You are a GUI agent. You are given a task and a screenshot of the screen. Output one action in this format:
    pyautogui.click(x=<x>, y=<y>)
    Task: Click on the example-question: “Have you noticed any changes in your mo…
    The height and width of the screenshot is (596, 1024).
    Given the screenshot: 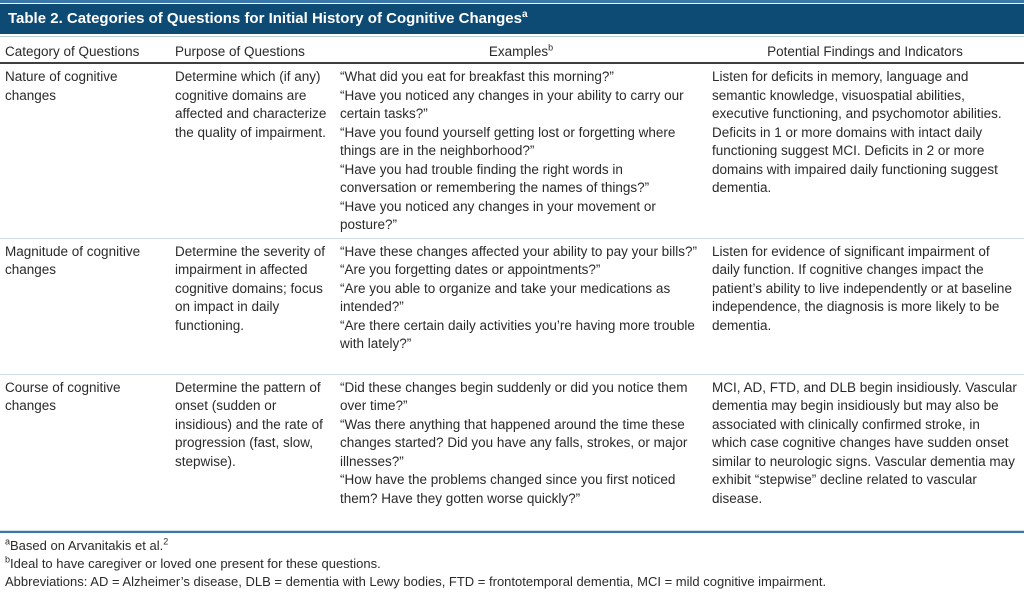 What is the action you would take?
    pyautogui.click(x=498, y=215)
    